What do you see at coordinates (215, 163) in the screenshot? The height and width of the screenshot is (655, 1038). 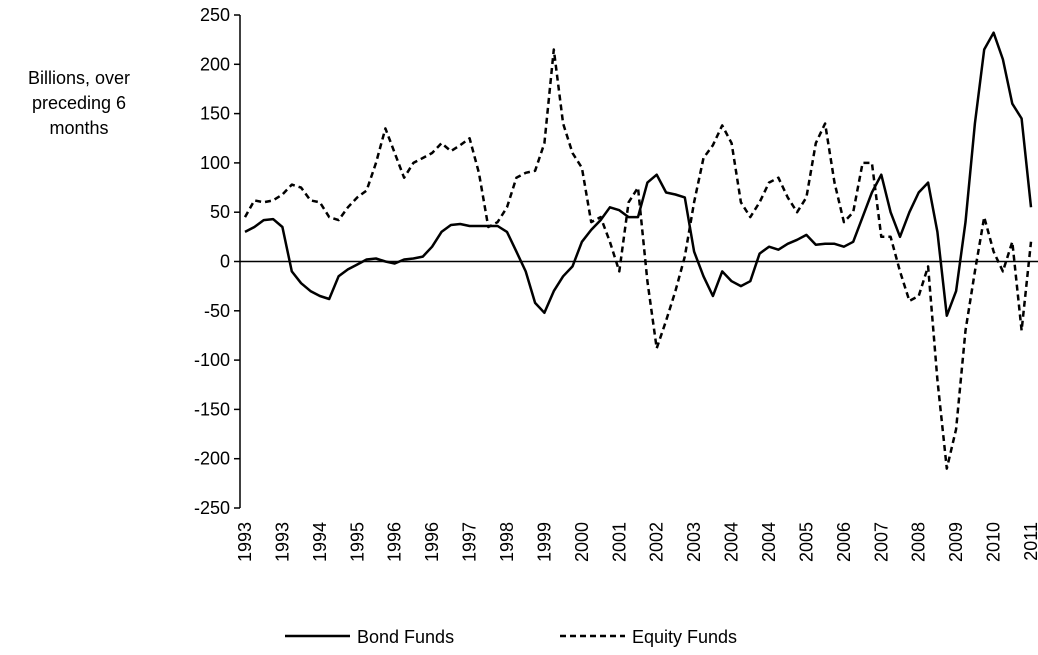 I see `y-tick-label: 100` at bounding box center [215, 163].